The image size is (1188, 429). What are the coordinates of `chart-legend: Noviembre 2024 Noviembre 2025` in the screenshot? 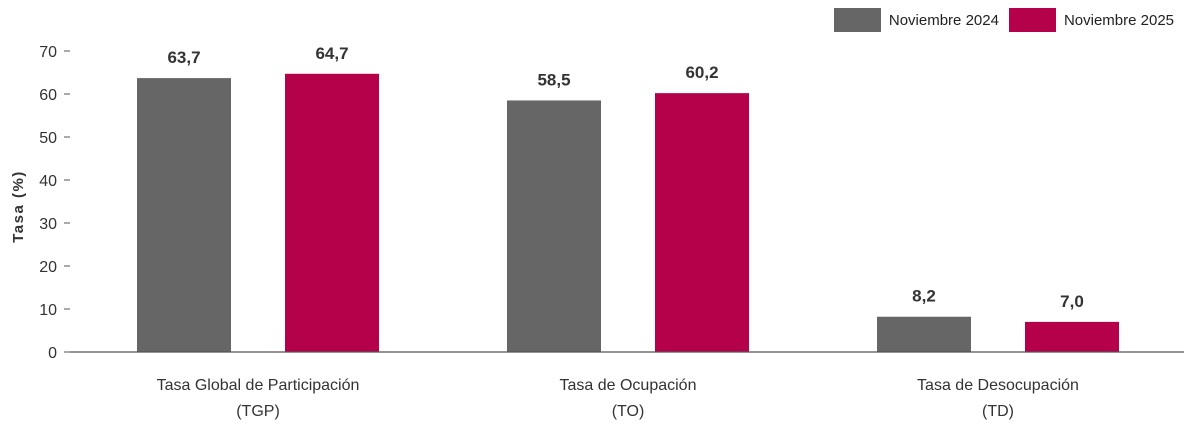 It's located at (999, 20).